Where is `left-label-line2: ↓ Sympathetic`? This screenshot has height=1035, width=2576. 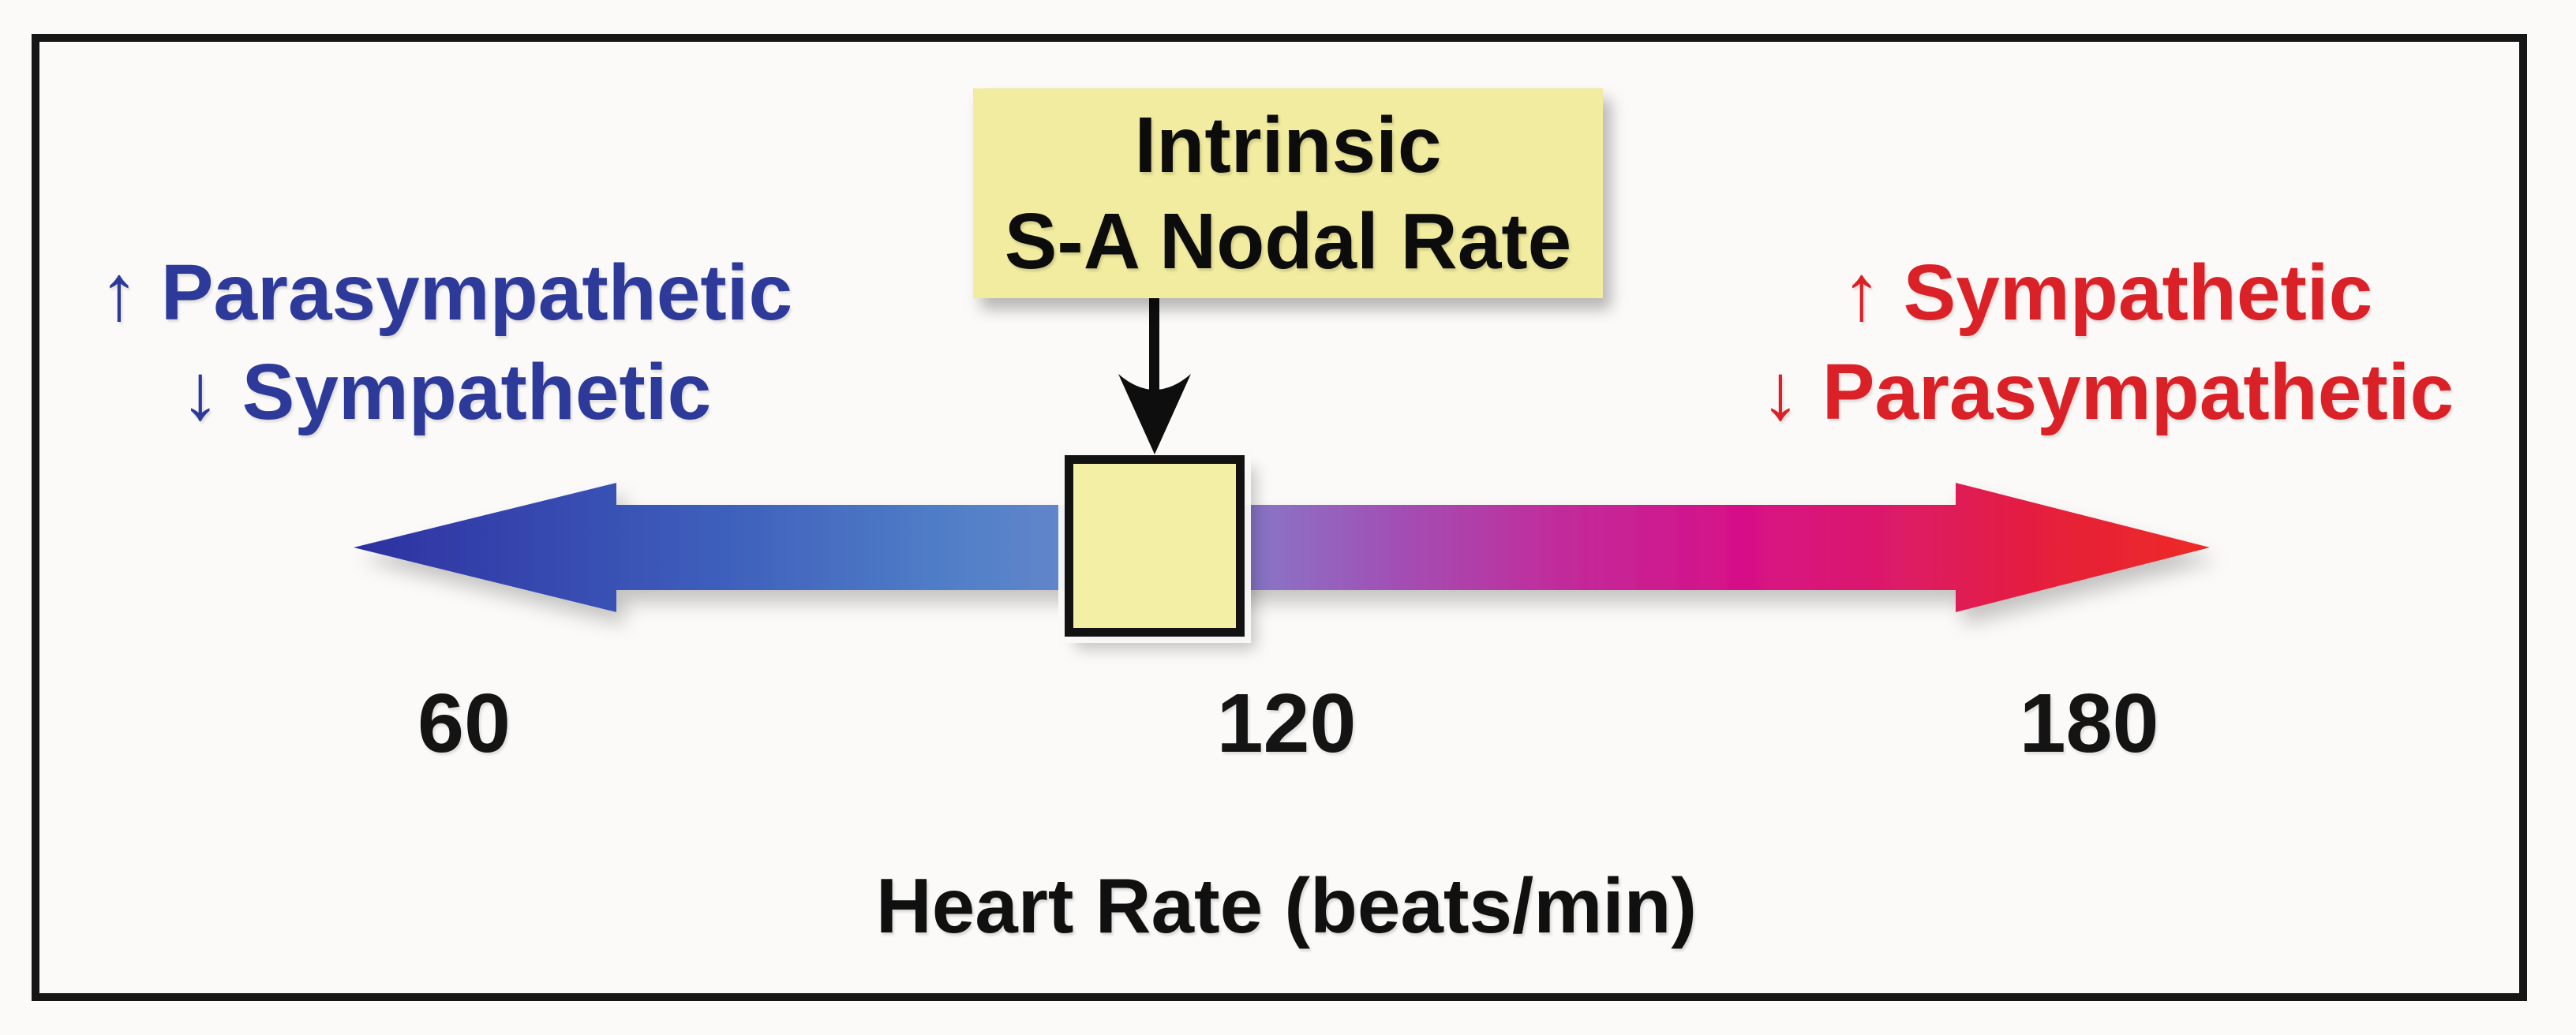
left-label-line2: ↓ Sympathetic is located at coordinates (446, 392).